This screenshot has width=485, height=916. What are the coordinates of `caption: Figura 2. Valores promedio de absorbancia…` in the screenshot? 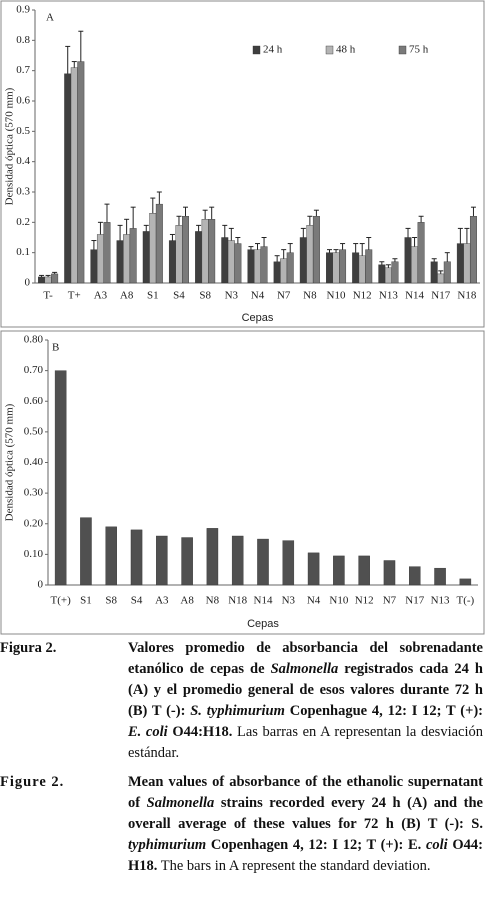 It's located at (241, 701).